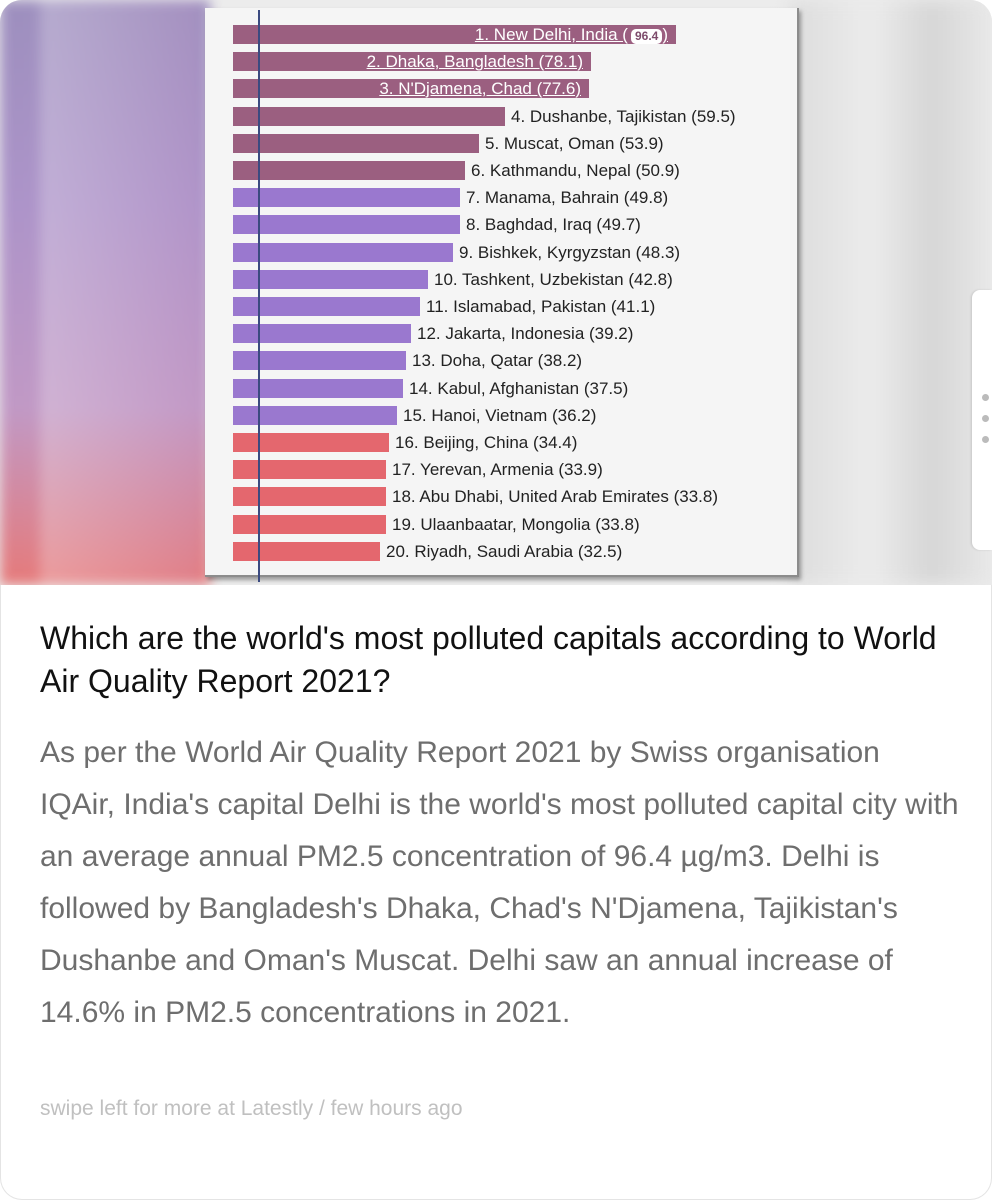  Describe the element at coordinates (259, 296) in the screenshot. I see `chart-axis-line` at that location.